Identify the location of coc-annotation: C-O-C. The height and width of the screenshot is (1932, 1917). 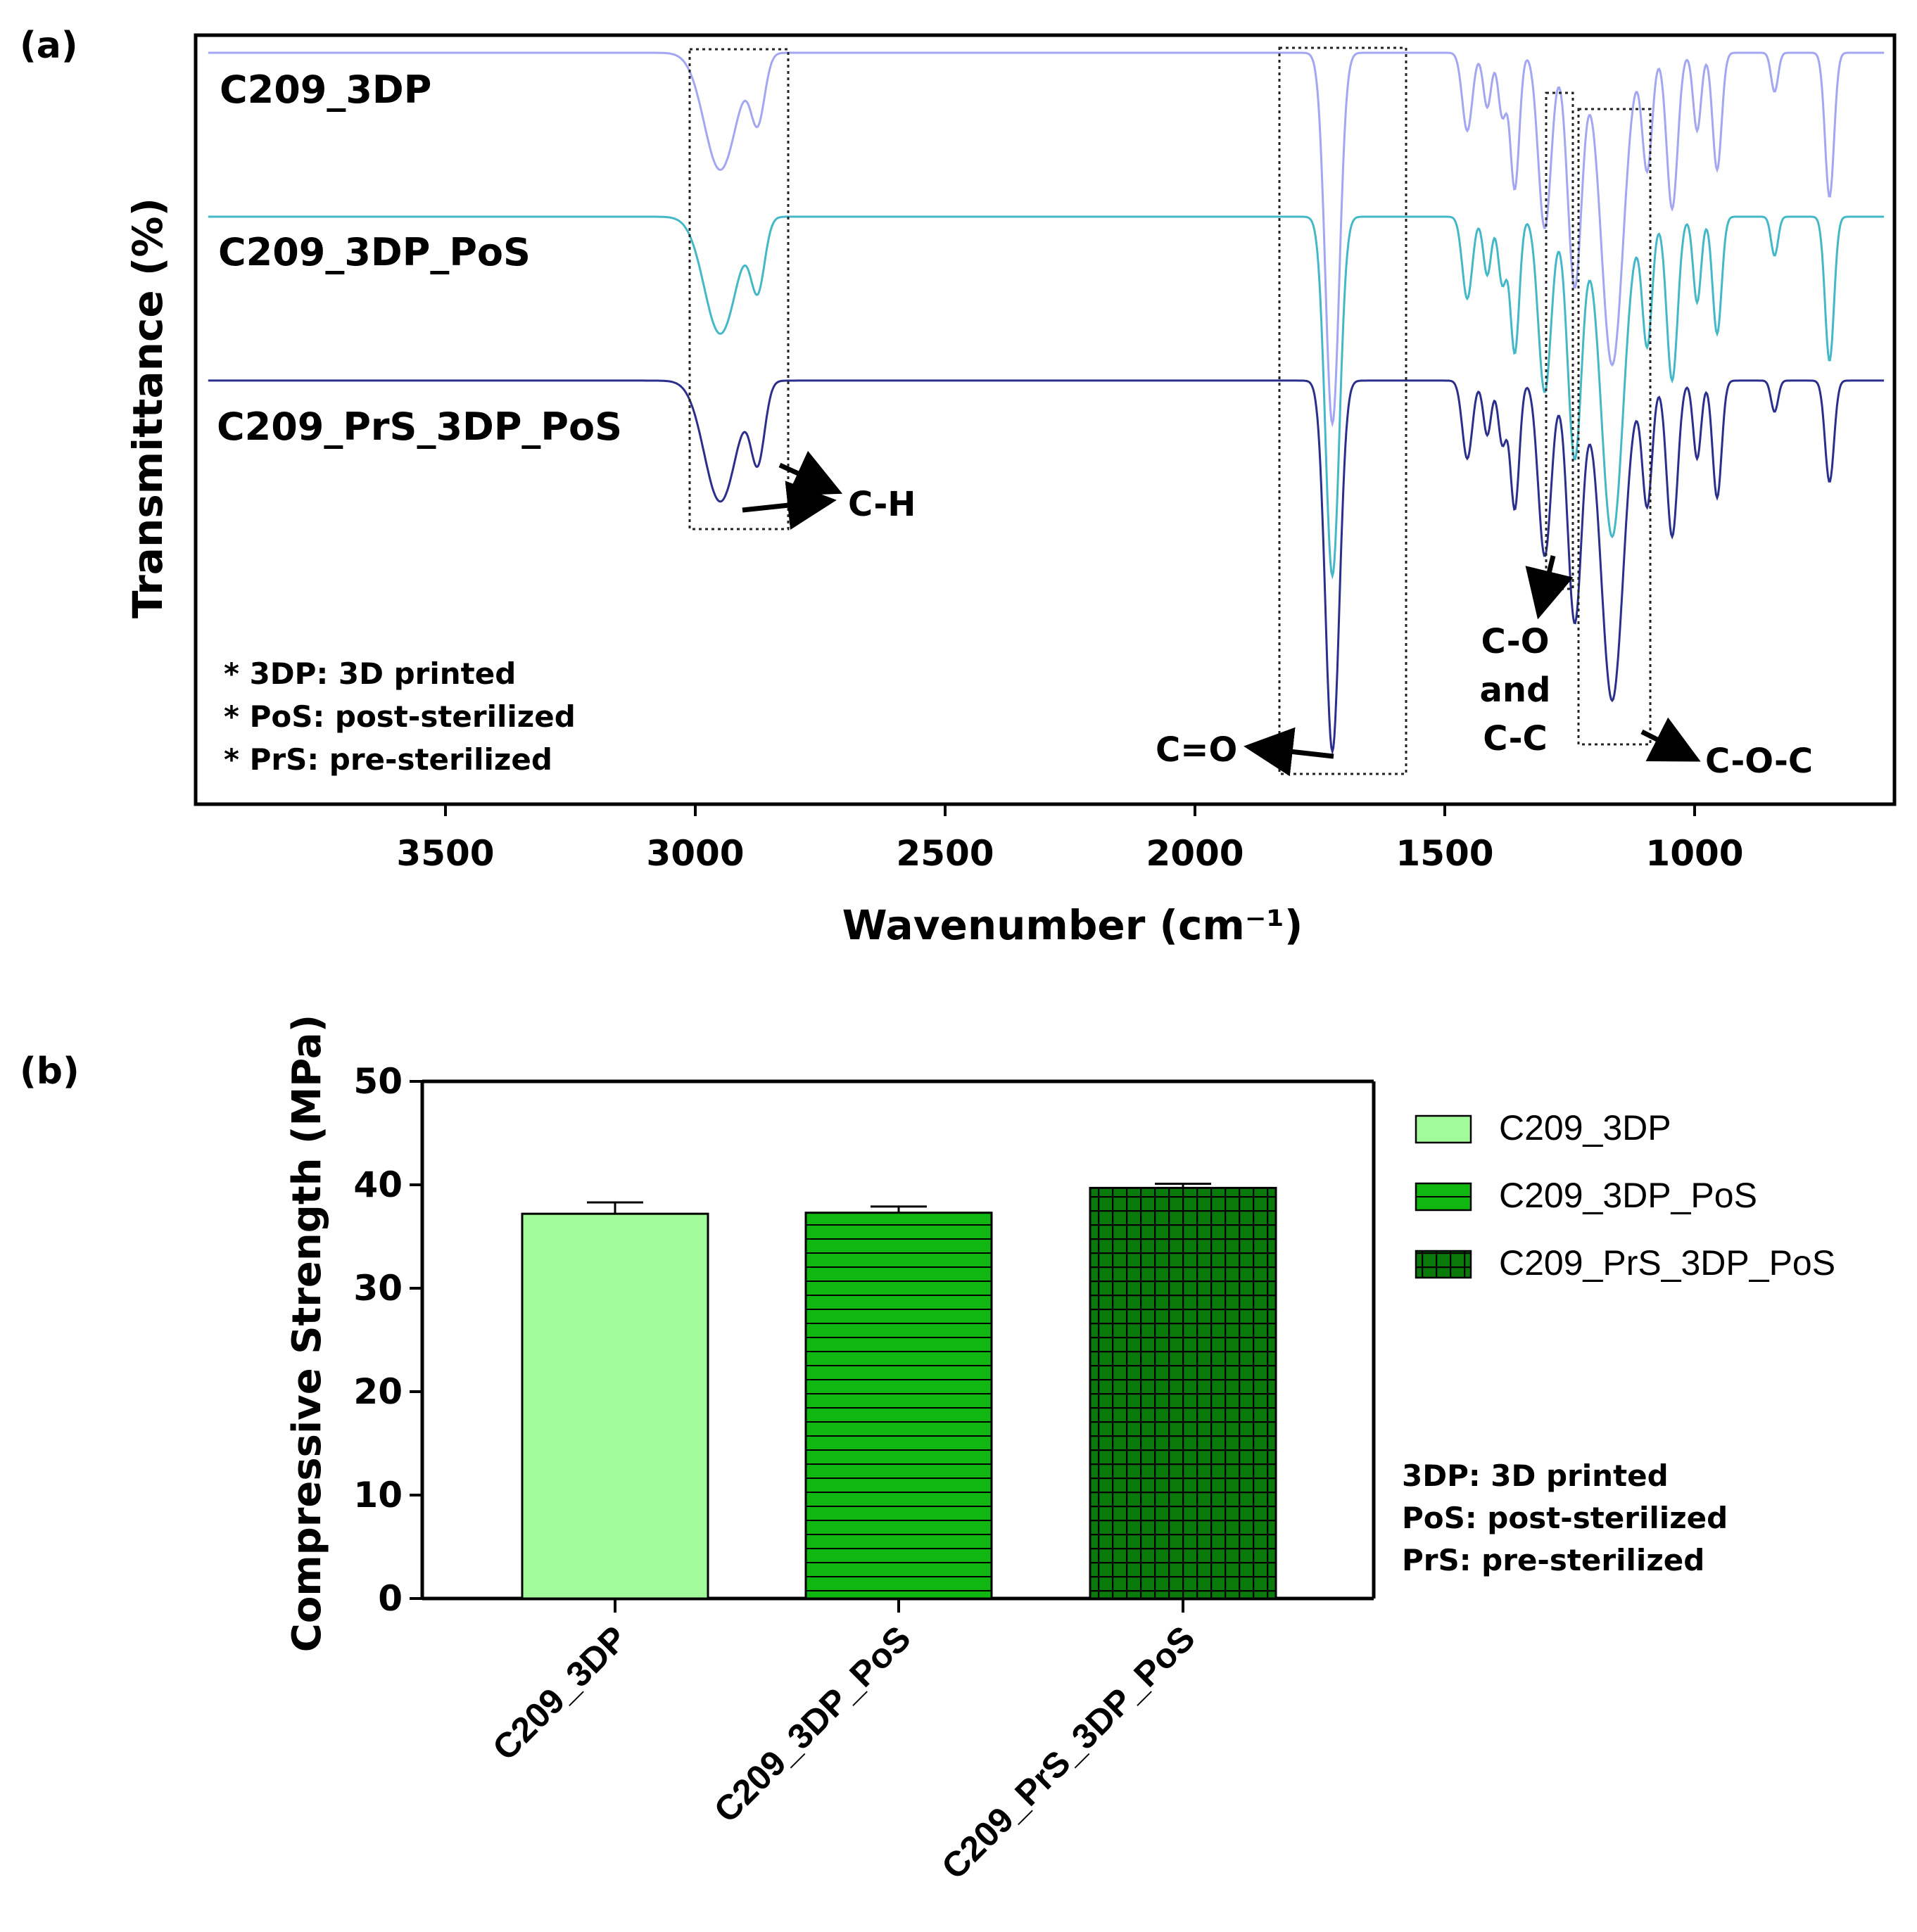
(1759, 761).